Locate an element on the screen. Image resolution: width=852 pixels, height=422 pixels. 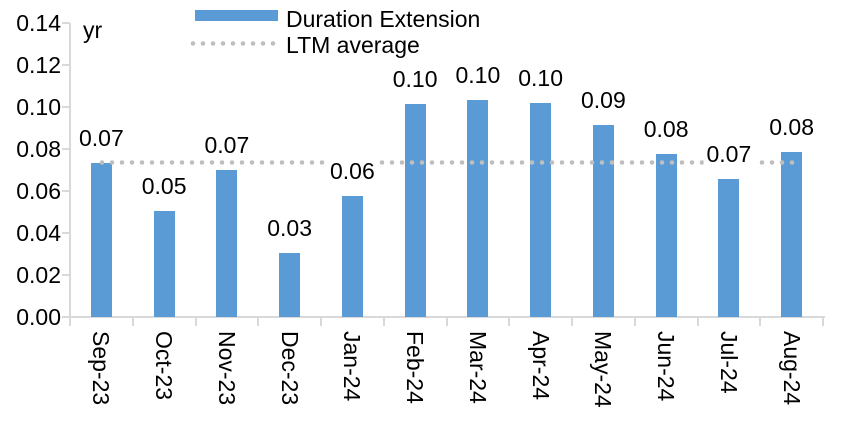
data-label-oct-23: 0.05 is located at coordinates (164, 186).